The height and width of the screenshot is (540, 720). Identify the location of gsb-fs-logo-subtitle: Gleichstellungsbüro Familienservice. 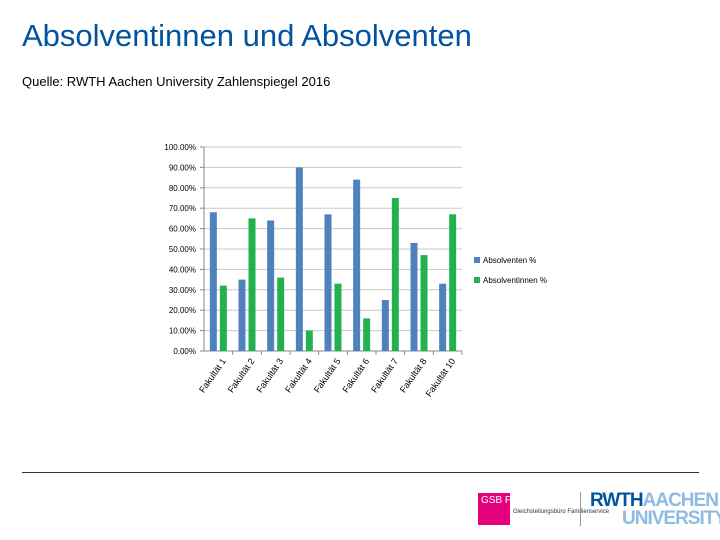
(561, 512).